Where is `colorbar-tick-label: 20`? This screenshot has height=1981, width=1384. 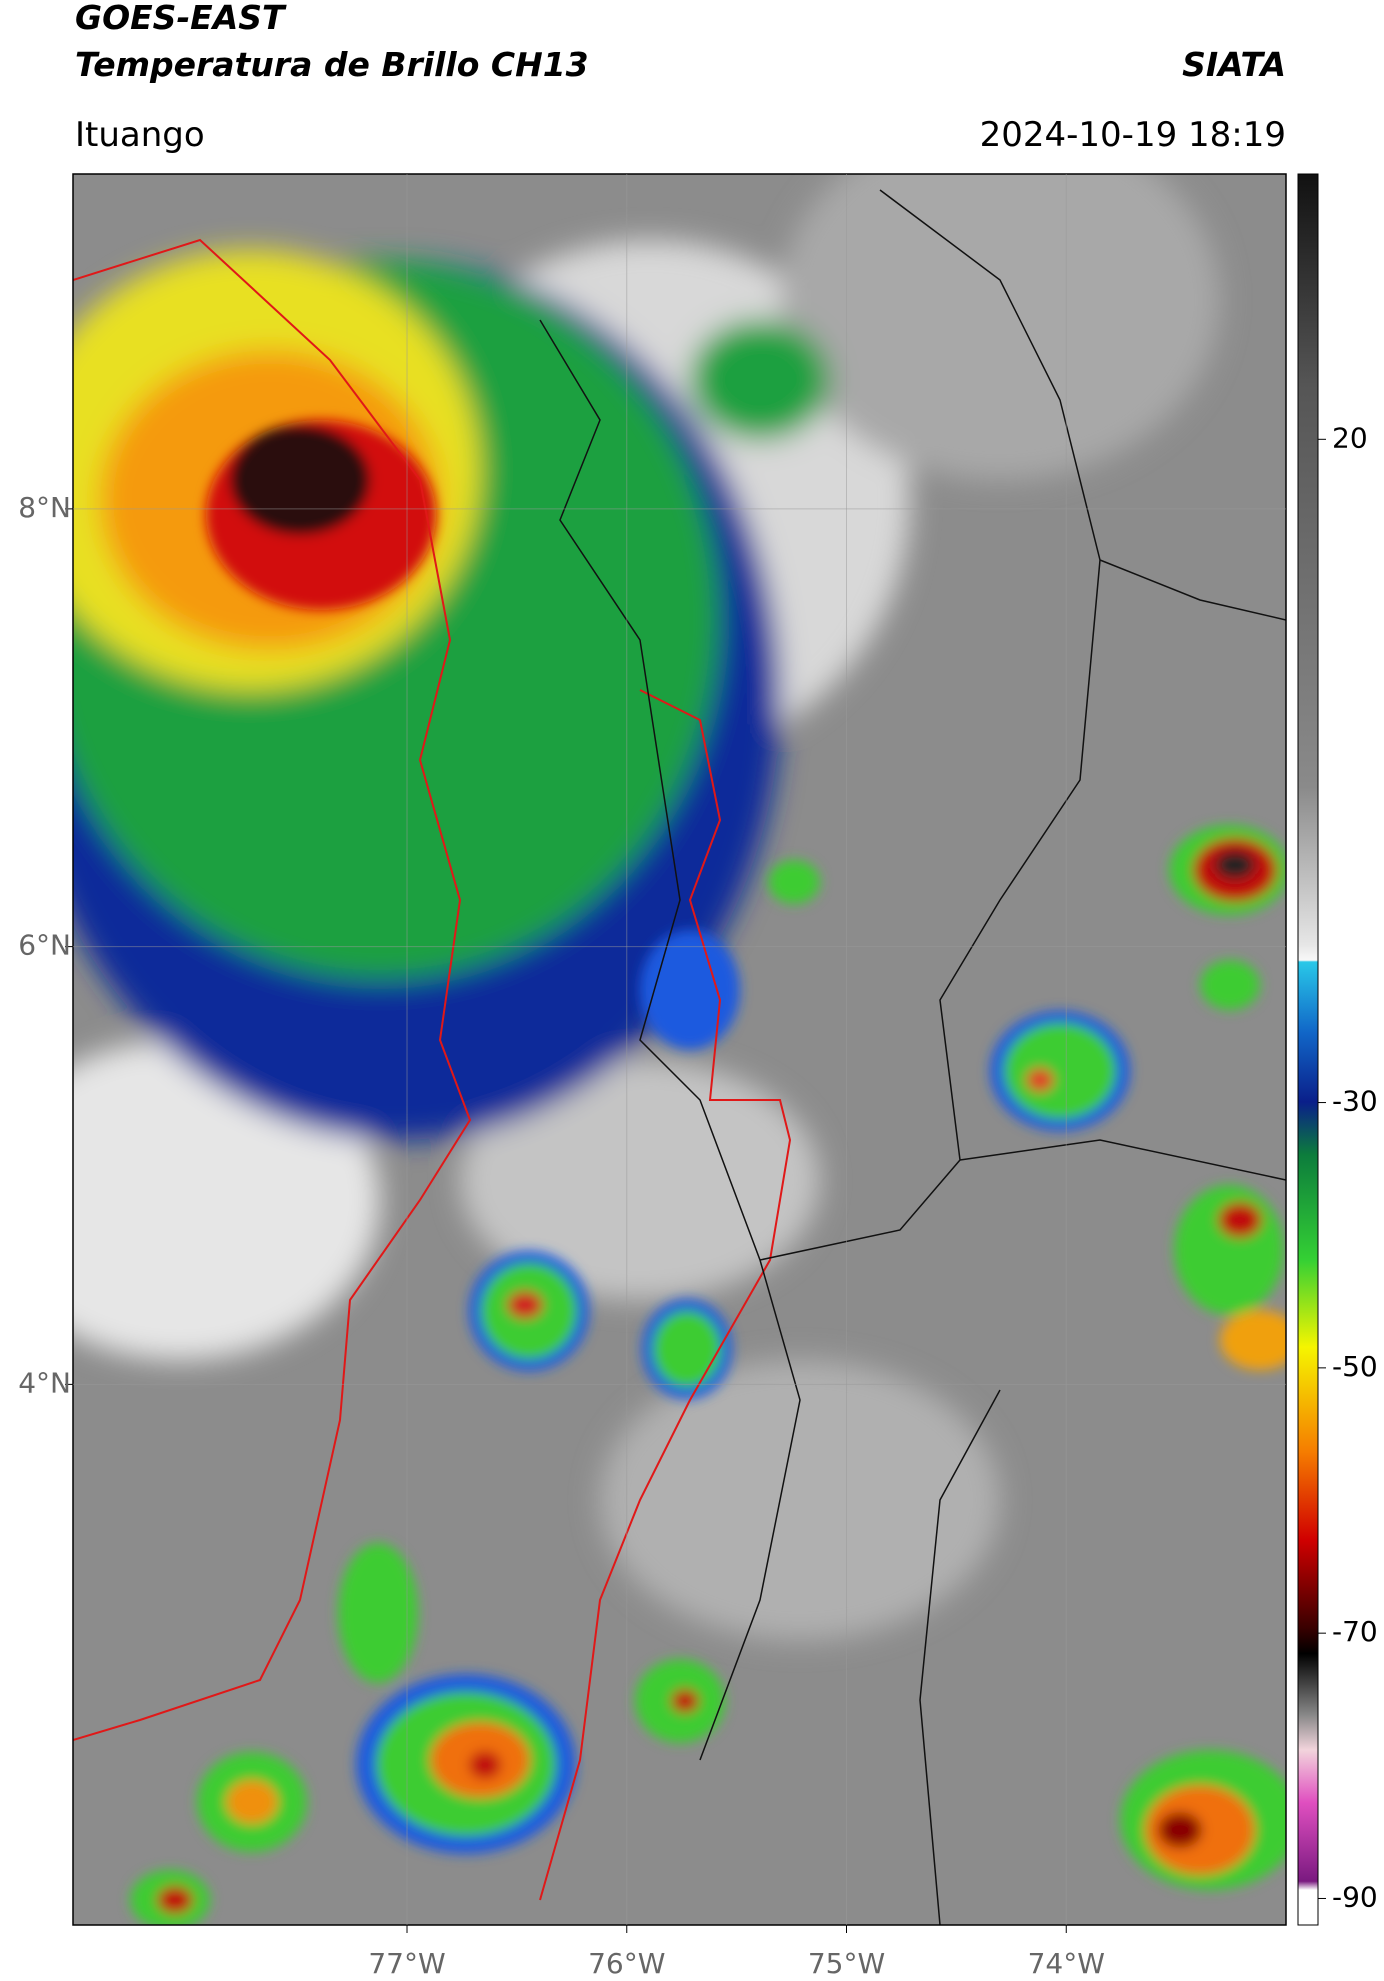 colorbar-tick-label: 20 is located at coordinates (1350, 437).